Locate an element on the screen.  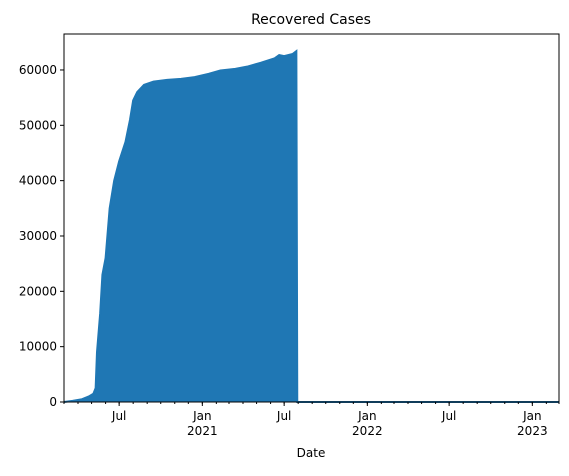
x-axis-label: Date is located at coordinates (311, 453).